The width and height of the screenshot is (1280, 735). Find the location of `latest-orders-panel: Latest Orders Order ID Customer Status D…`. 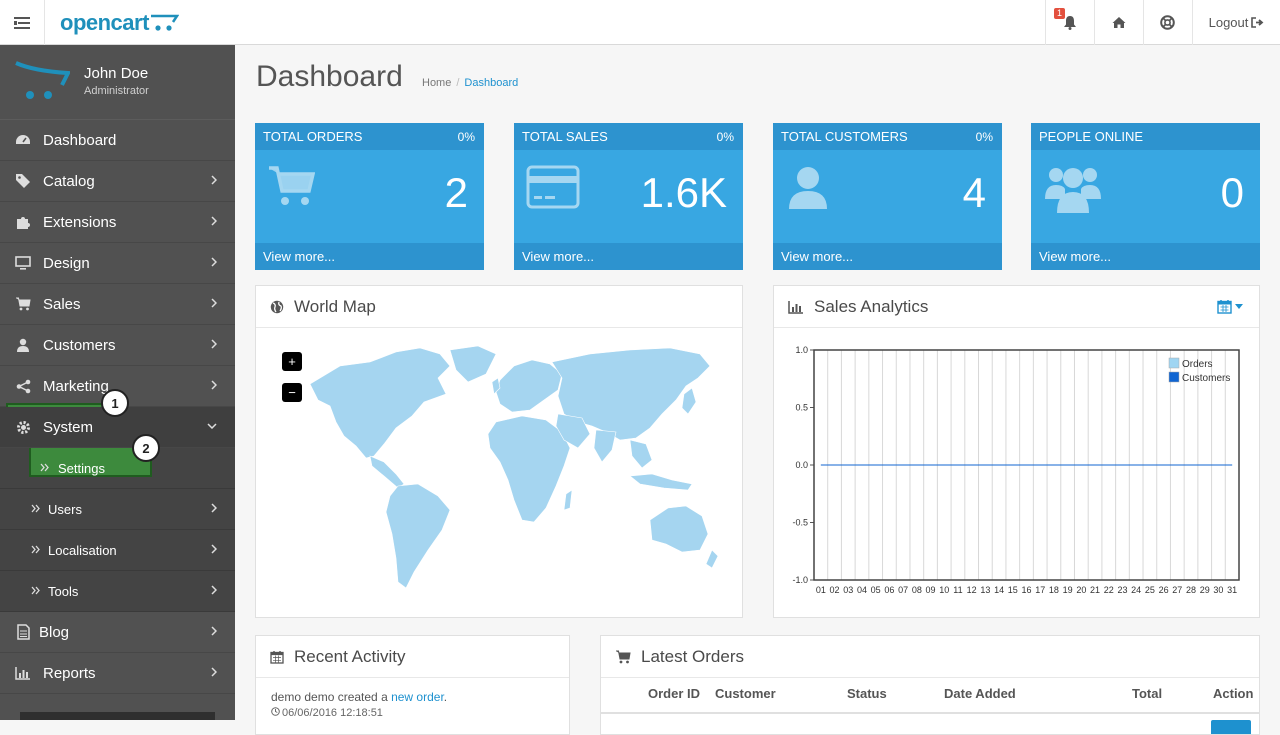

latest-orders-panel: Latest Orders Order ID Customer Status D… is located at coordinates (930, 685).